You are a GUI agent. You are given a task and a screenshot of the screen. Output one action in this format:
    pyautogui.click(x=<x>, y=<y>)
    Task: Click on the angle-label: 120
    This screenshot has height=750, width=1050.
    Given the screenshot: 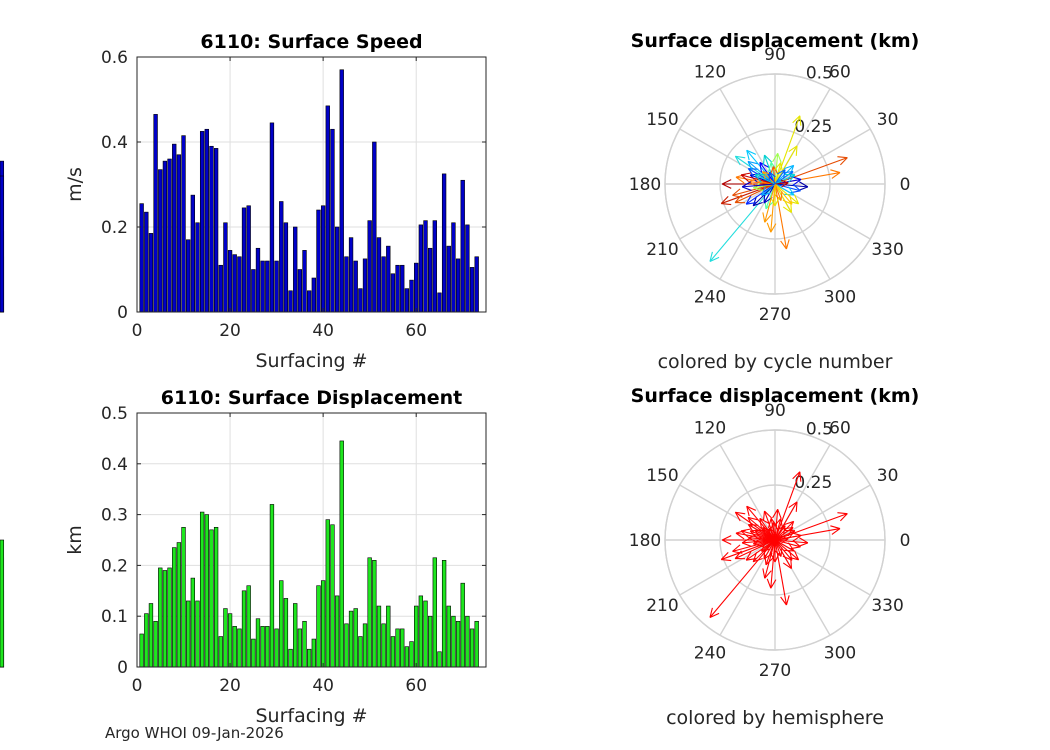 What is the action you would take?
    pyautogui.click(x=710, y=72)
    